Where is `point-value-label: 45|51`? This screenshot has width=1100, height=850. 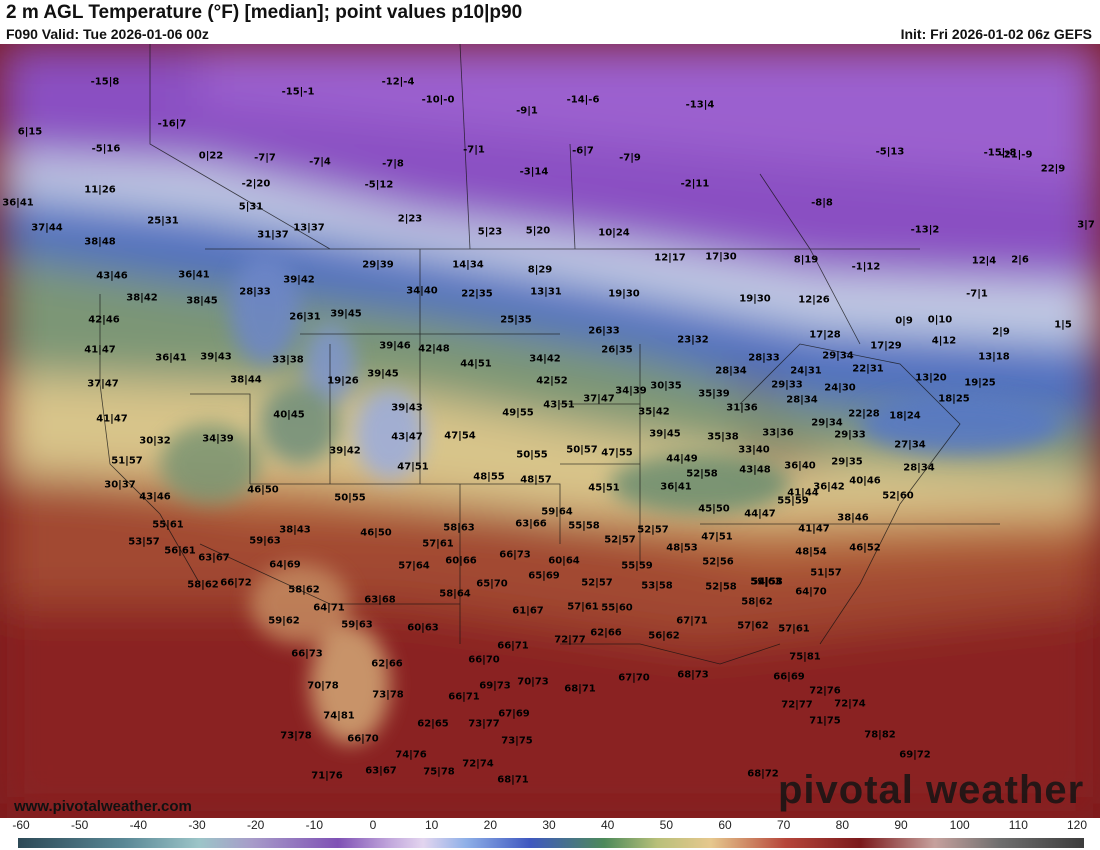 point-value-label: 45|51 is located at coordinates (604, 488).